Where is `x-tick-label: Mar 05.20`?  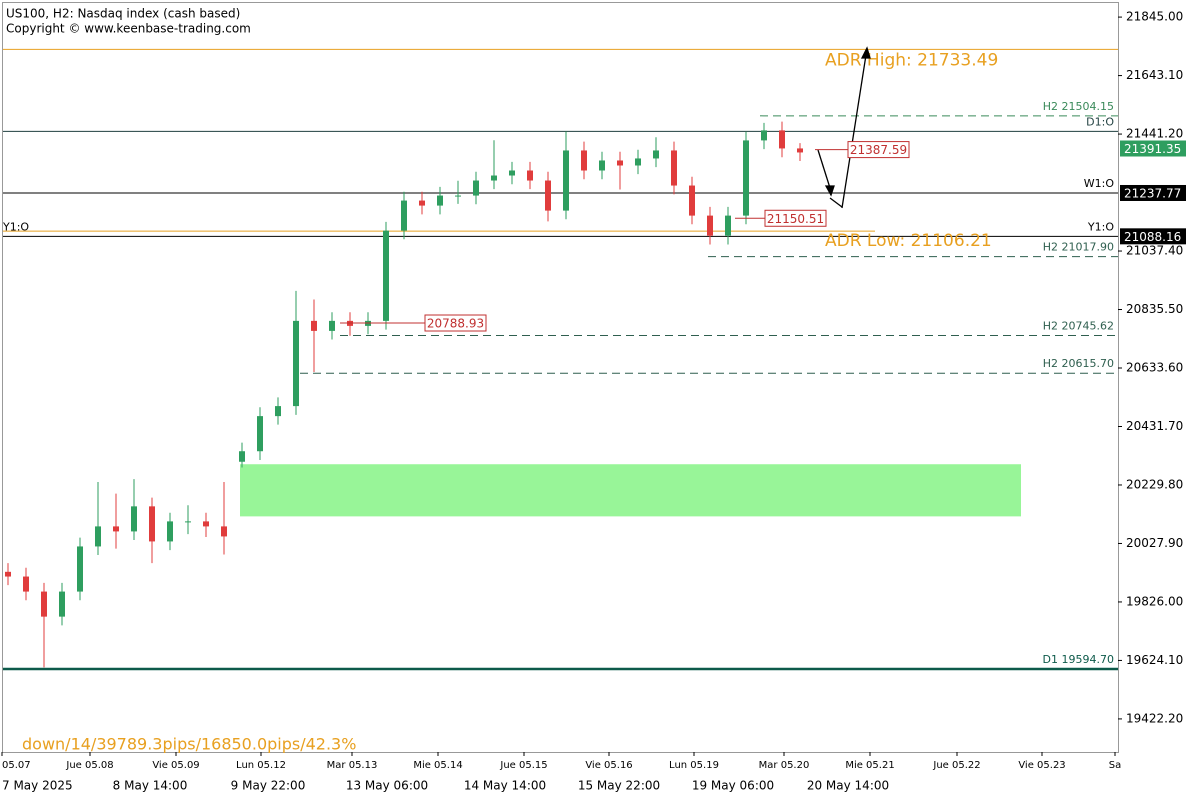
x-tick-label: Mar 05.20 is located at coordinates (784, 765).